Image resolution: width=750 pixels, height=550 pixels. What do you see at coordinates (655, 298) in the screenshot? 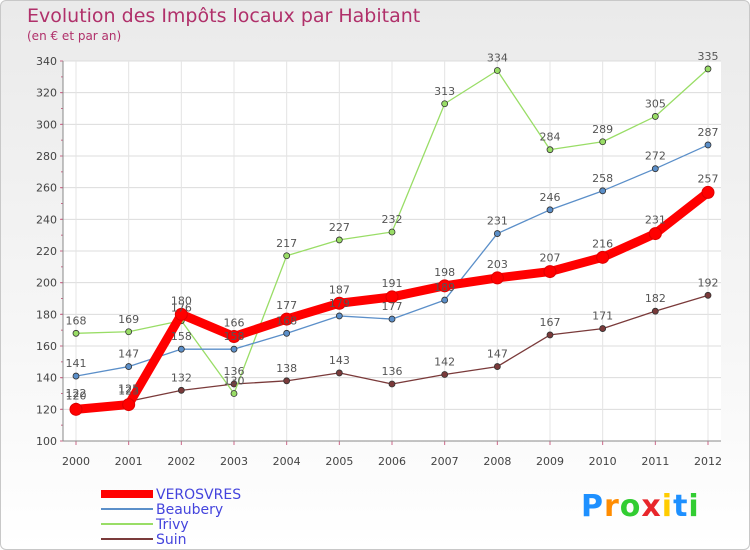
I see `data-label-suin: 182` at bounding box center [655, 298].